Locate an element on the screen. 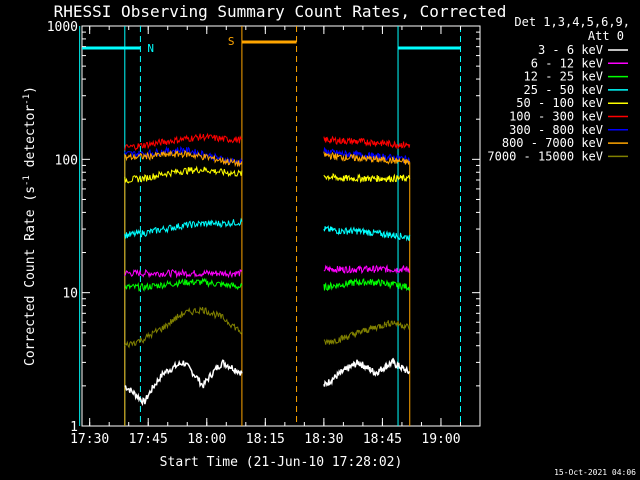  series-line-6-12kev-seg1 is located at coordinates (366, 269).